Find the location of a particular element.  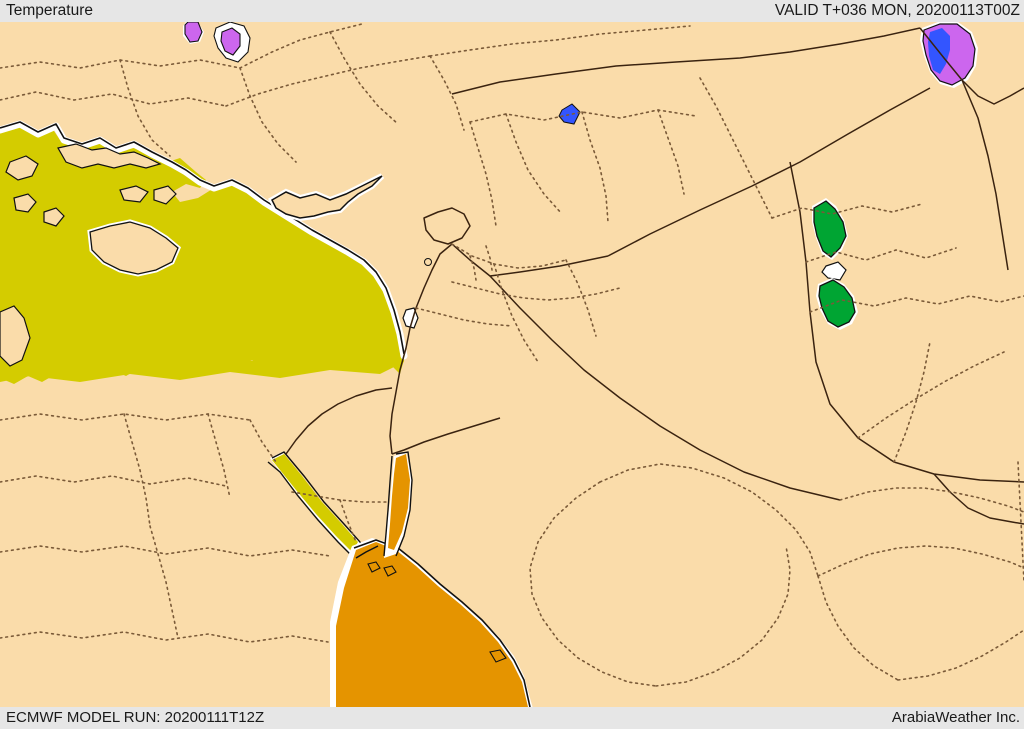

page-title: Temperature is located at coordinates (50, 10).